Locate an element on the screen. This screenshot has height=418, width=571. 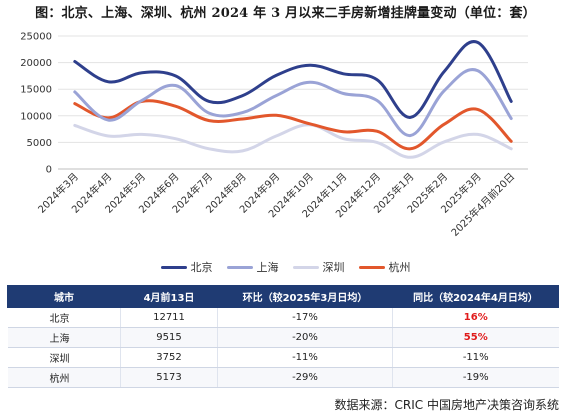
legend-item: 上海 is located at coordinates (252, 267).